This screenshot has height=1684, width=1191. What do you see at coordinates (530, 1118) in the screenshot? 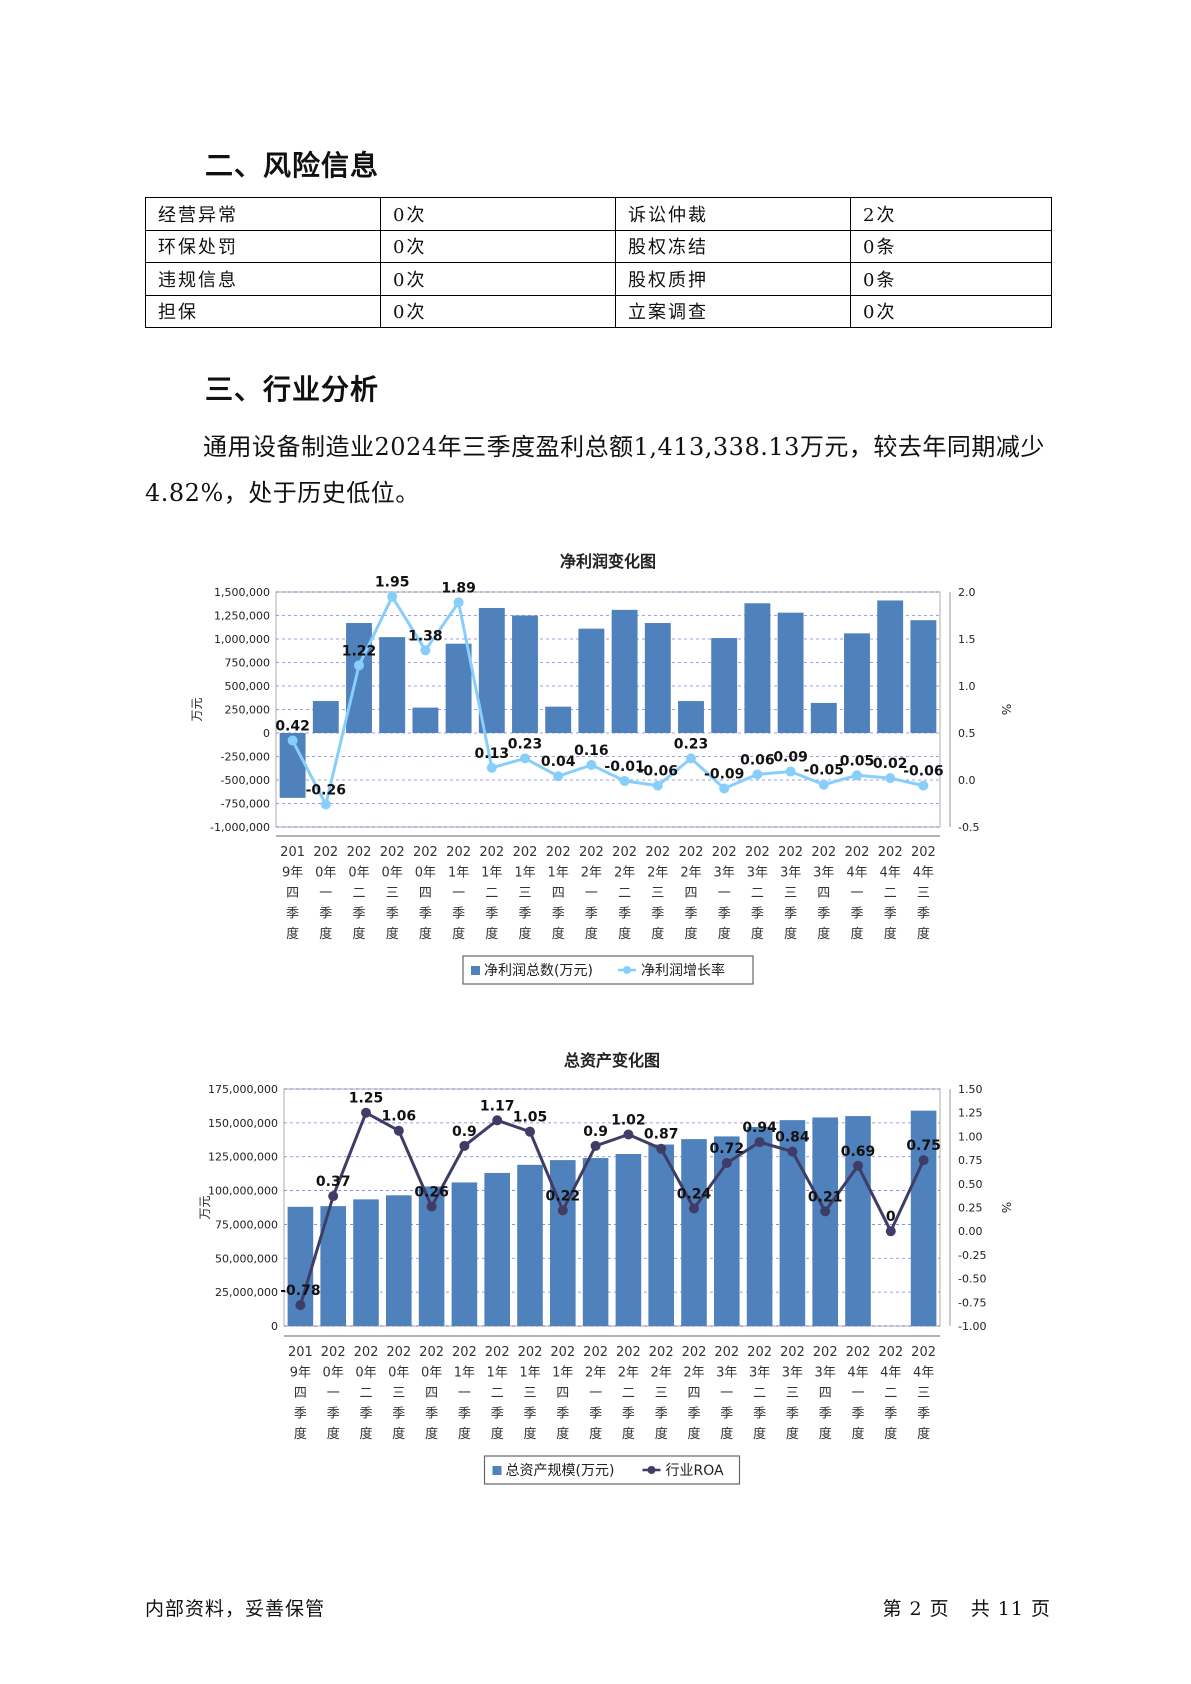
I see `data-label: 1.05` at bounding box center [530, 1118].